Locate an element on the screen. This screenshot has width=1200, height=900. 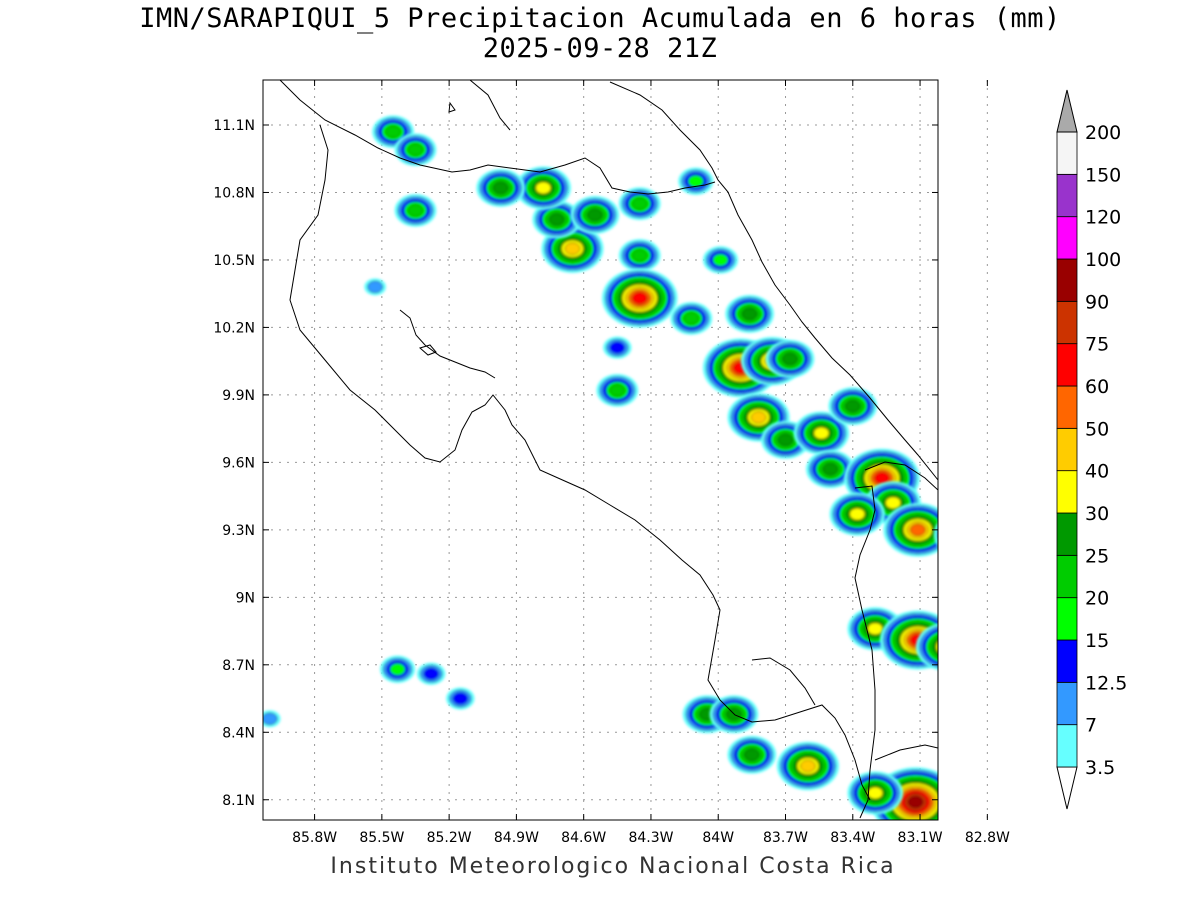
lat-tick-label: 10.2N is located at coordinates (234, 328).